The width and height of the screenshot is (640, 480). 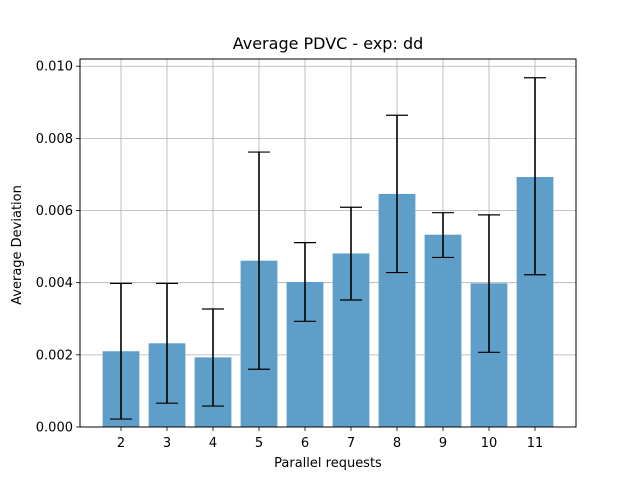 I want to click on x-tick-label: 3, so click(x=167, y=443).